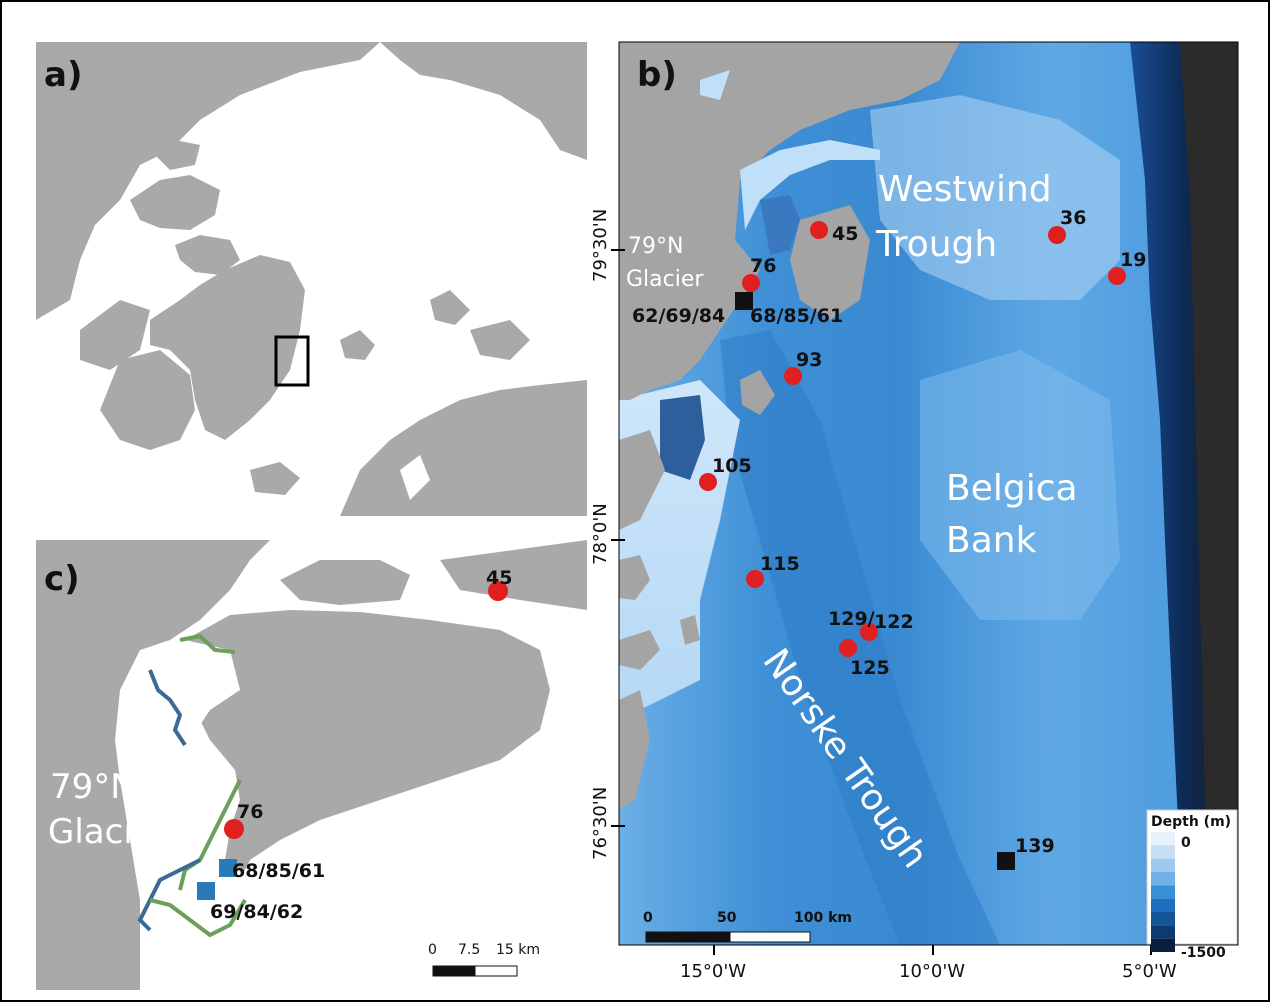  Describe the element at coordinates (198, 918) in the screenshot. I see `grounding-line-green` at that location.